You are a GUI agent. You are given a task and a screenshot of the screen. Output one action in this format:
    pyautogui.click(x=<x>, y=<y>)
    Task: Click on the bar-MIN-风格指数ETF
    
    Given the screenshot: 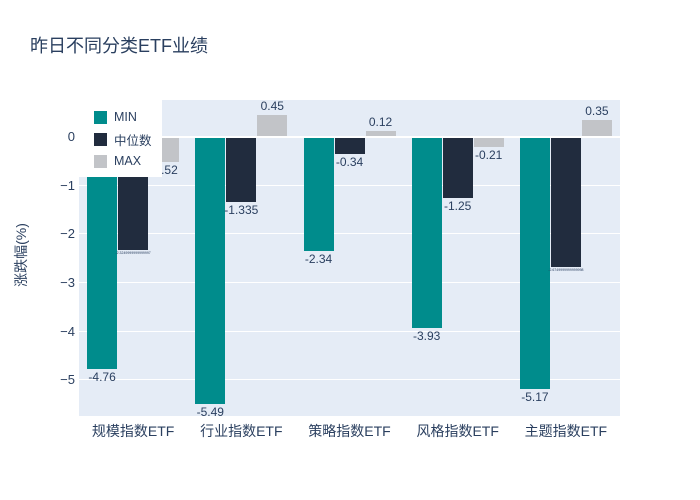 What is the action you would take?
    pyautogui.click(x=426, y=233)
    